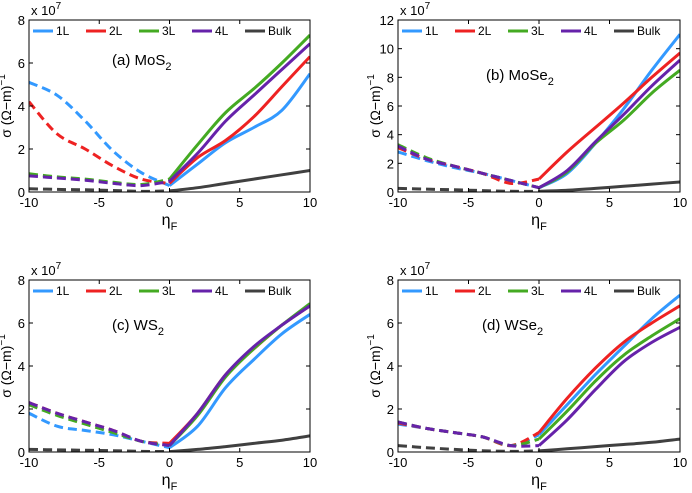 This screenshot has height=493, width=692. What do you see at coordinates (387, 20) in the screenshot?
I see `y-tick-label: 12` at bounding box center [387, 20].